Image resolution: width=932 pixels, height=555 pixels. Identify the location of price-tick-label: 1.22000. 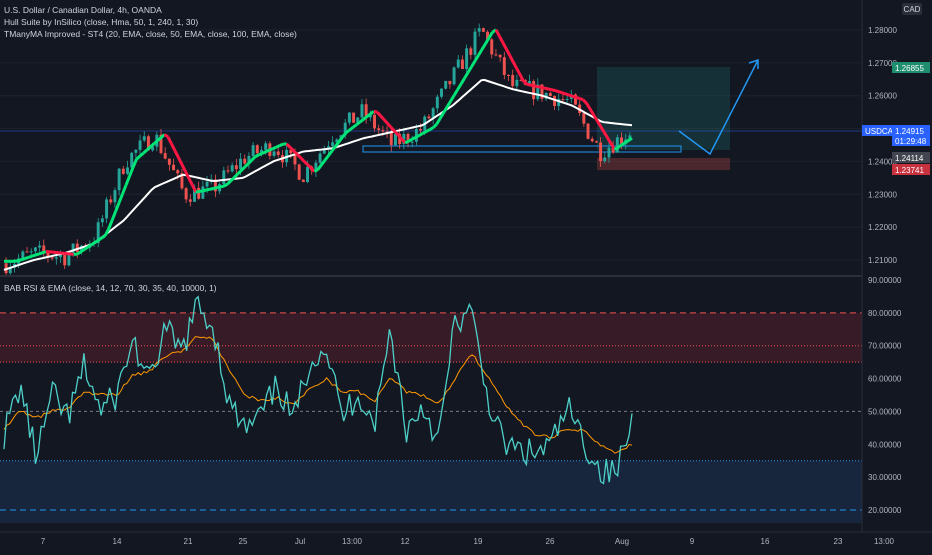
(882, 227).